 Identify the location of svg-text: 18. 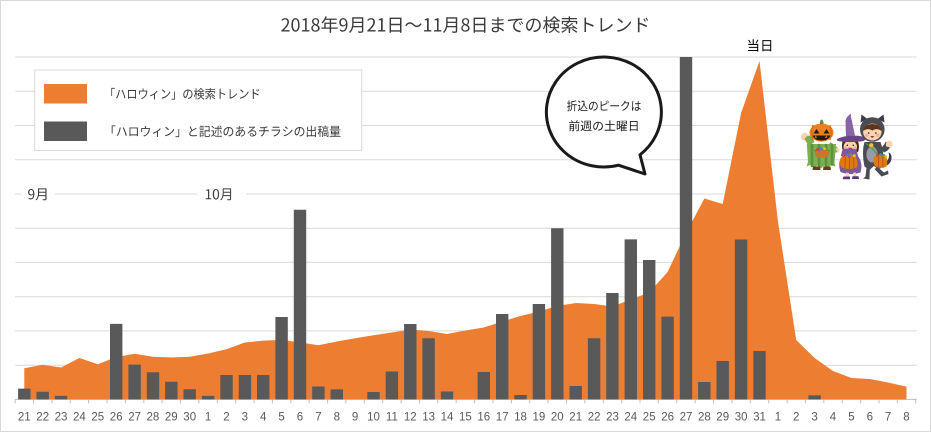
(520, 417).